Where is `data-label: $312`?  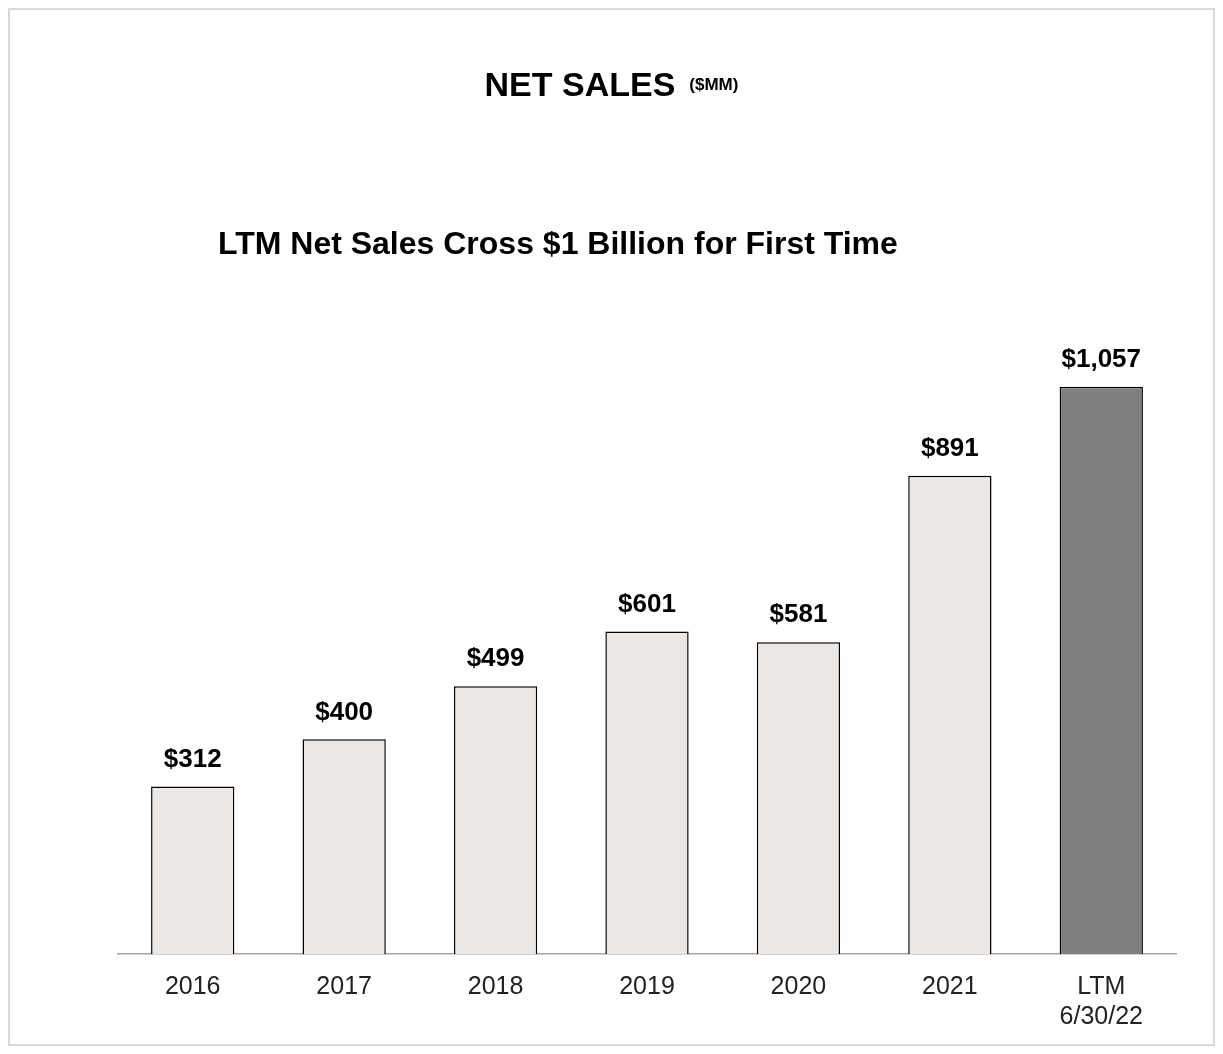 data-label: $312 is located at coordinates (192, 757).